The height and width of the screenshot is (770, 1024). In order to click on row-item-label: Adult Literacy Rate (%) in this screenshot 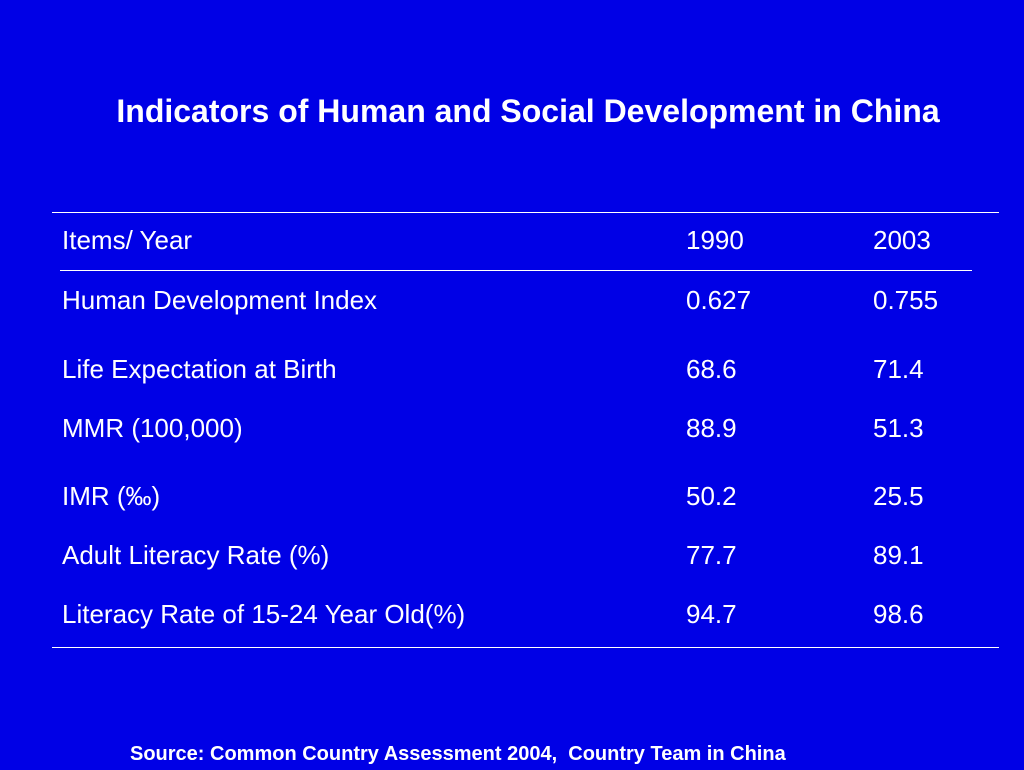, I will do `click(196, 555)`.